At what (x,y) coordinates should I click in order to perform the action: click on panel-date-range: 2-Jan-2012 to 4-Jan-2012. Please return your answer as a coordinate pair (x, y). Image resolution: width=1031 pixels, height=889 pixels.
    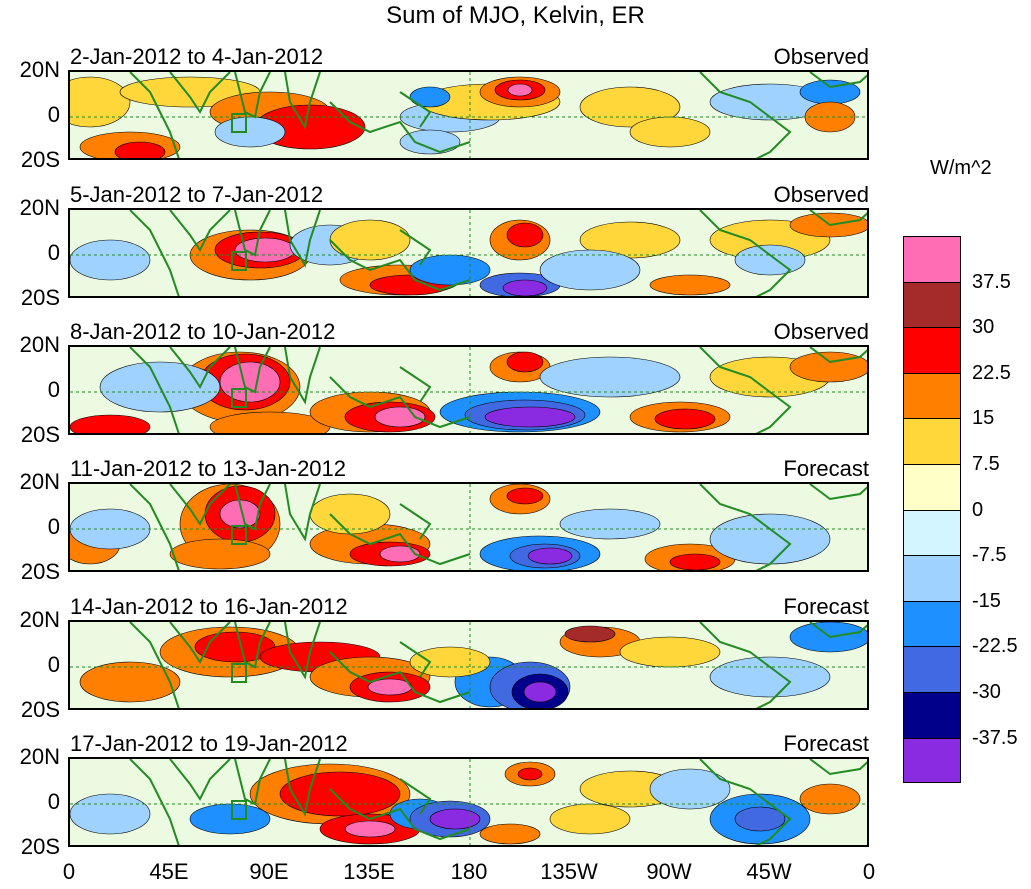
    Looking at the image, I should click on (197, 56).